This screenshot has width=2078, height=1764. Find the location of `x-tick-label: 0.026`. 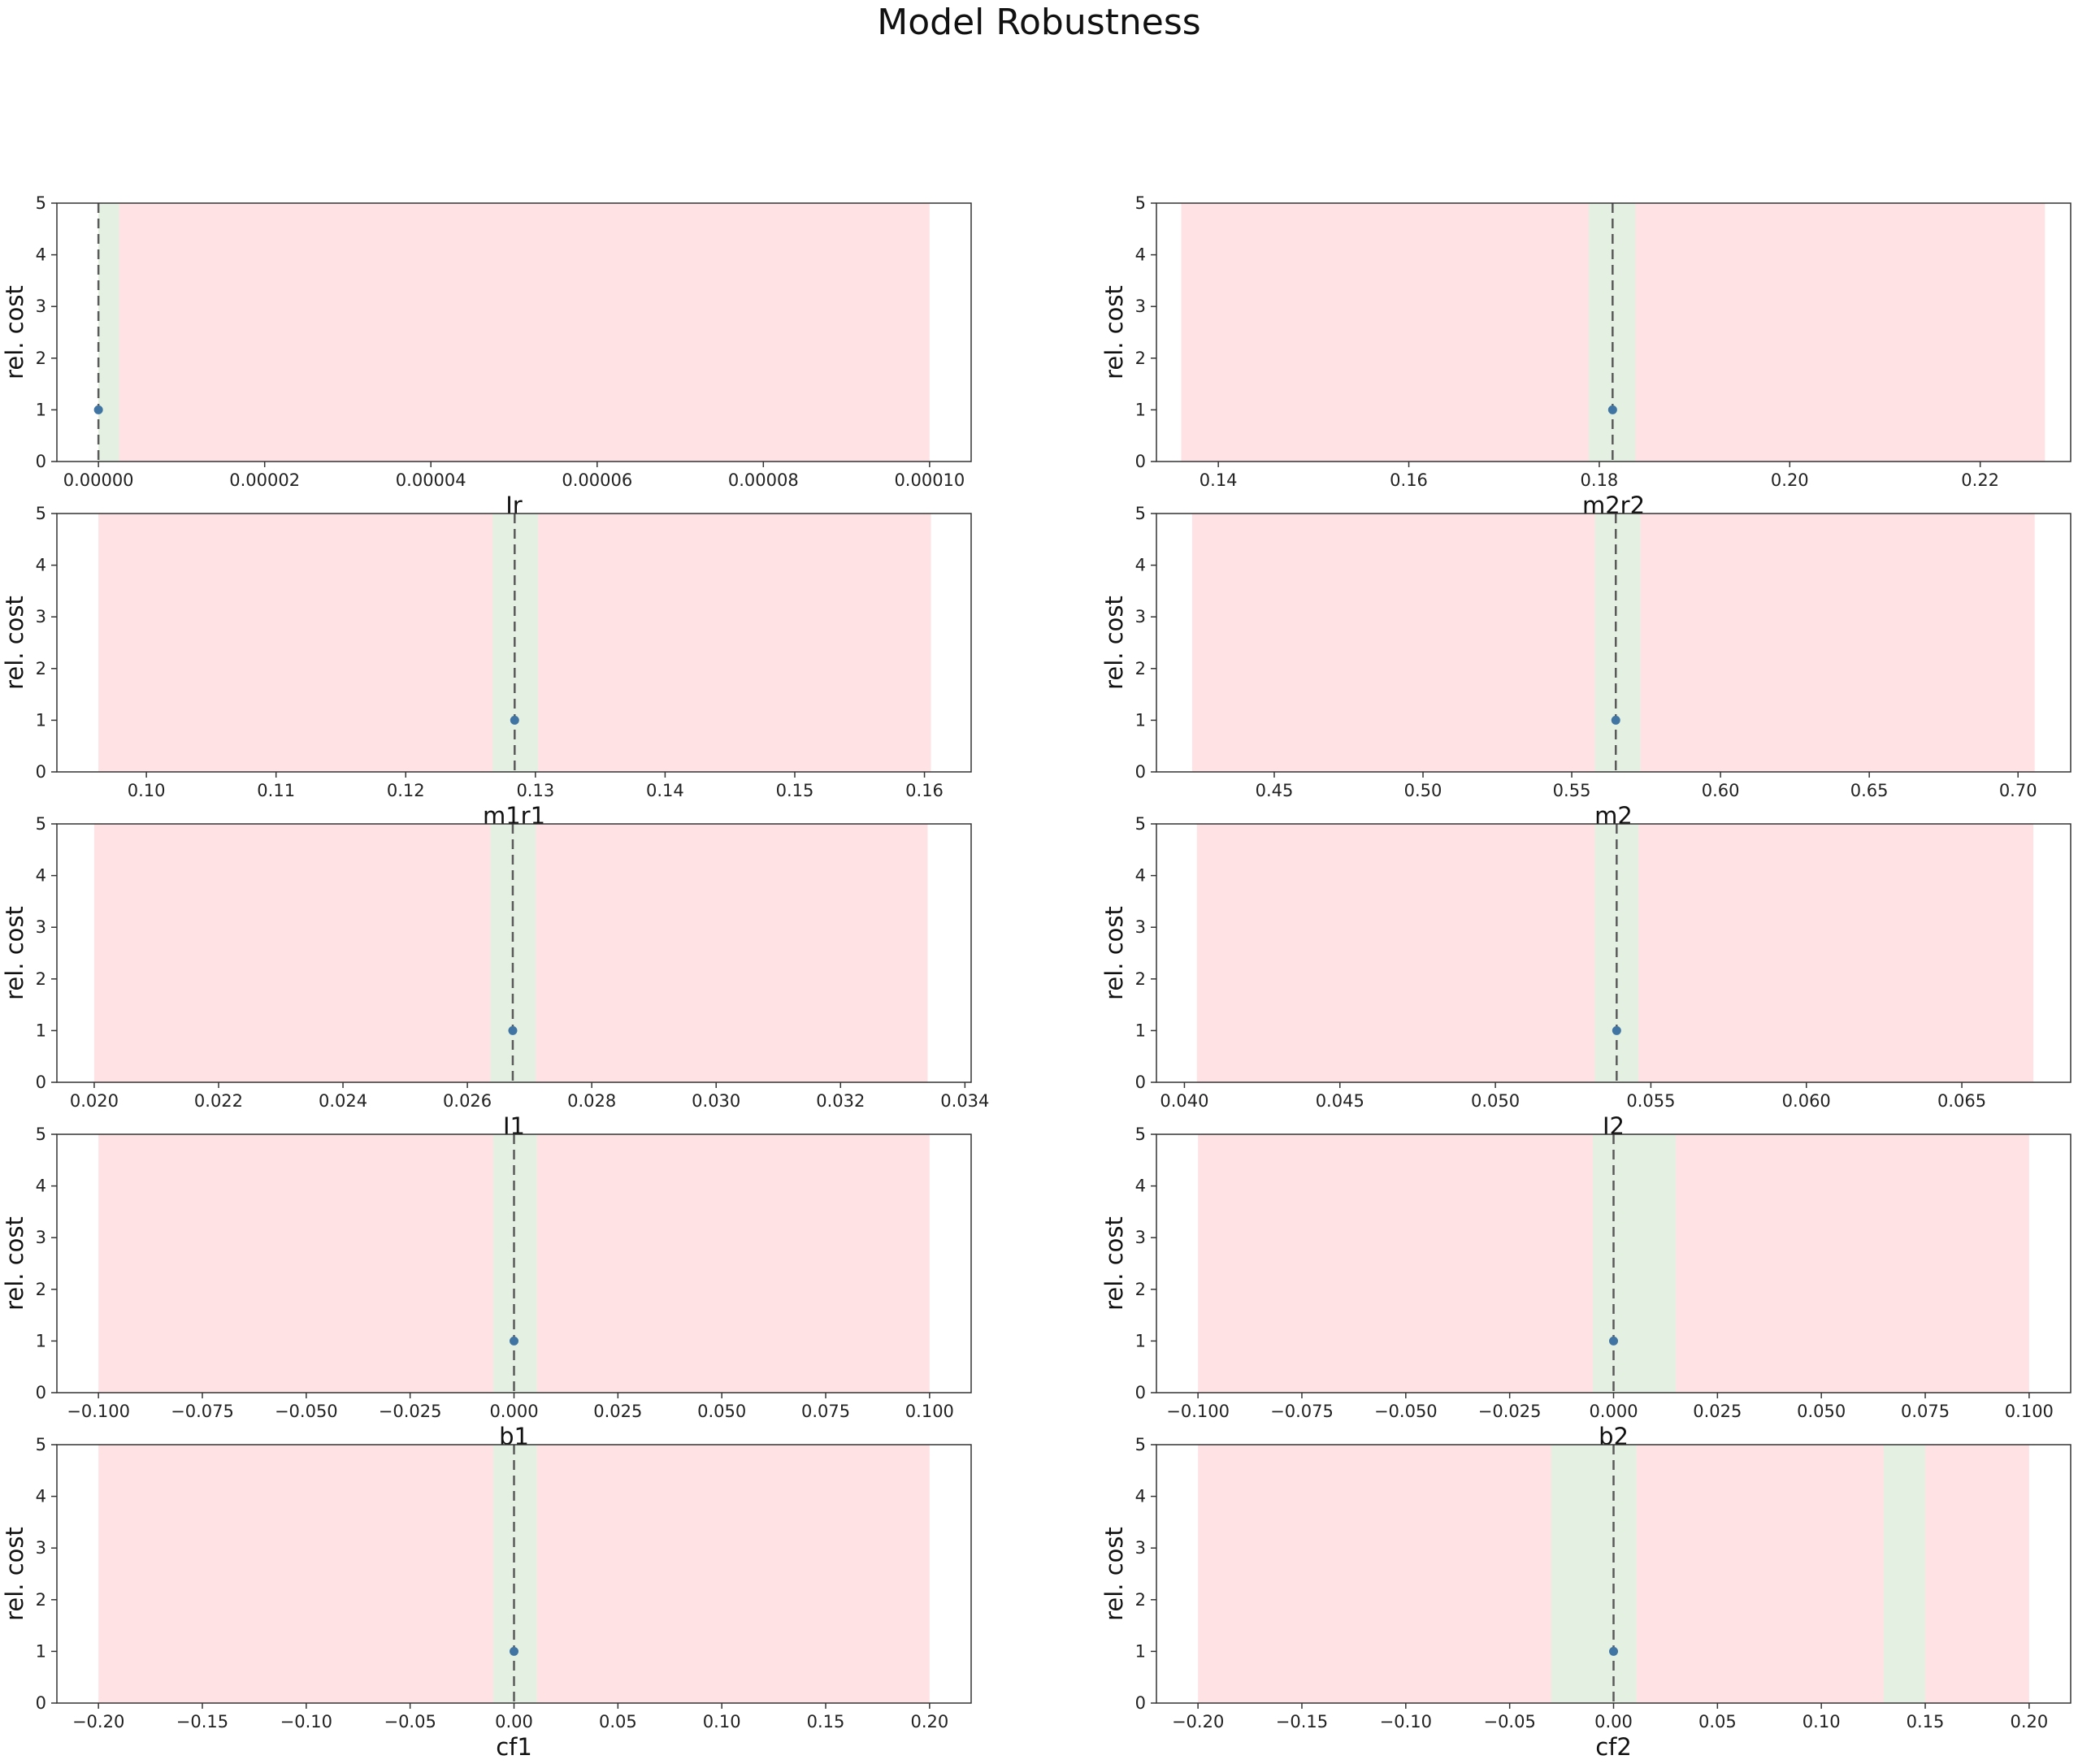

x-tick-label: 0.026 is located at coordinates (468, 1101).